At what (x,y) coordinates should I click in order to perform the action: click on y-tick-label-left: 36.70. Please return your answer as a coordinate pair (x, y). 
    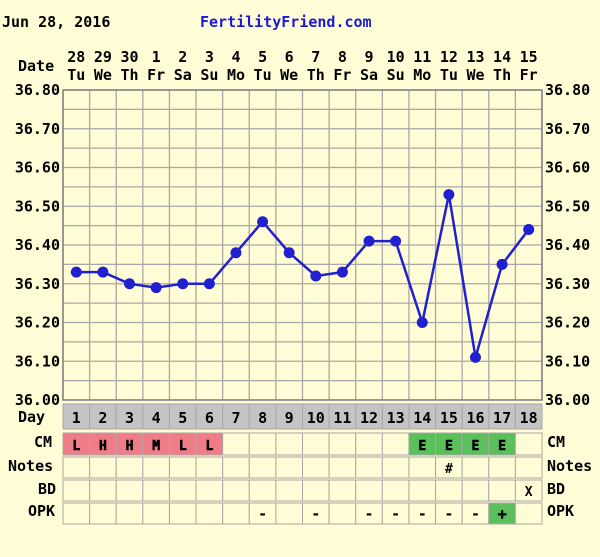
    Looking at the image, I should click on (37, 129).